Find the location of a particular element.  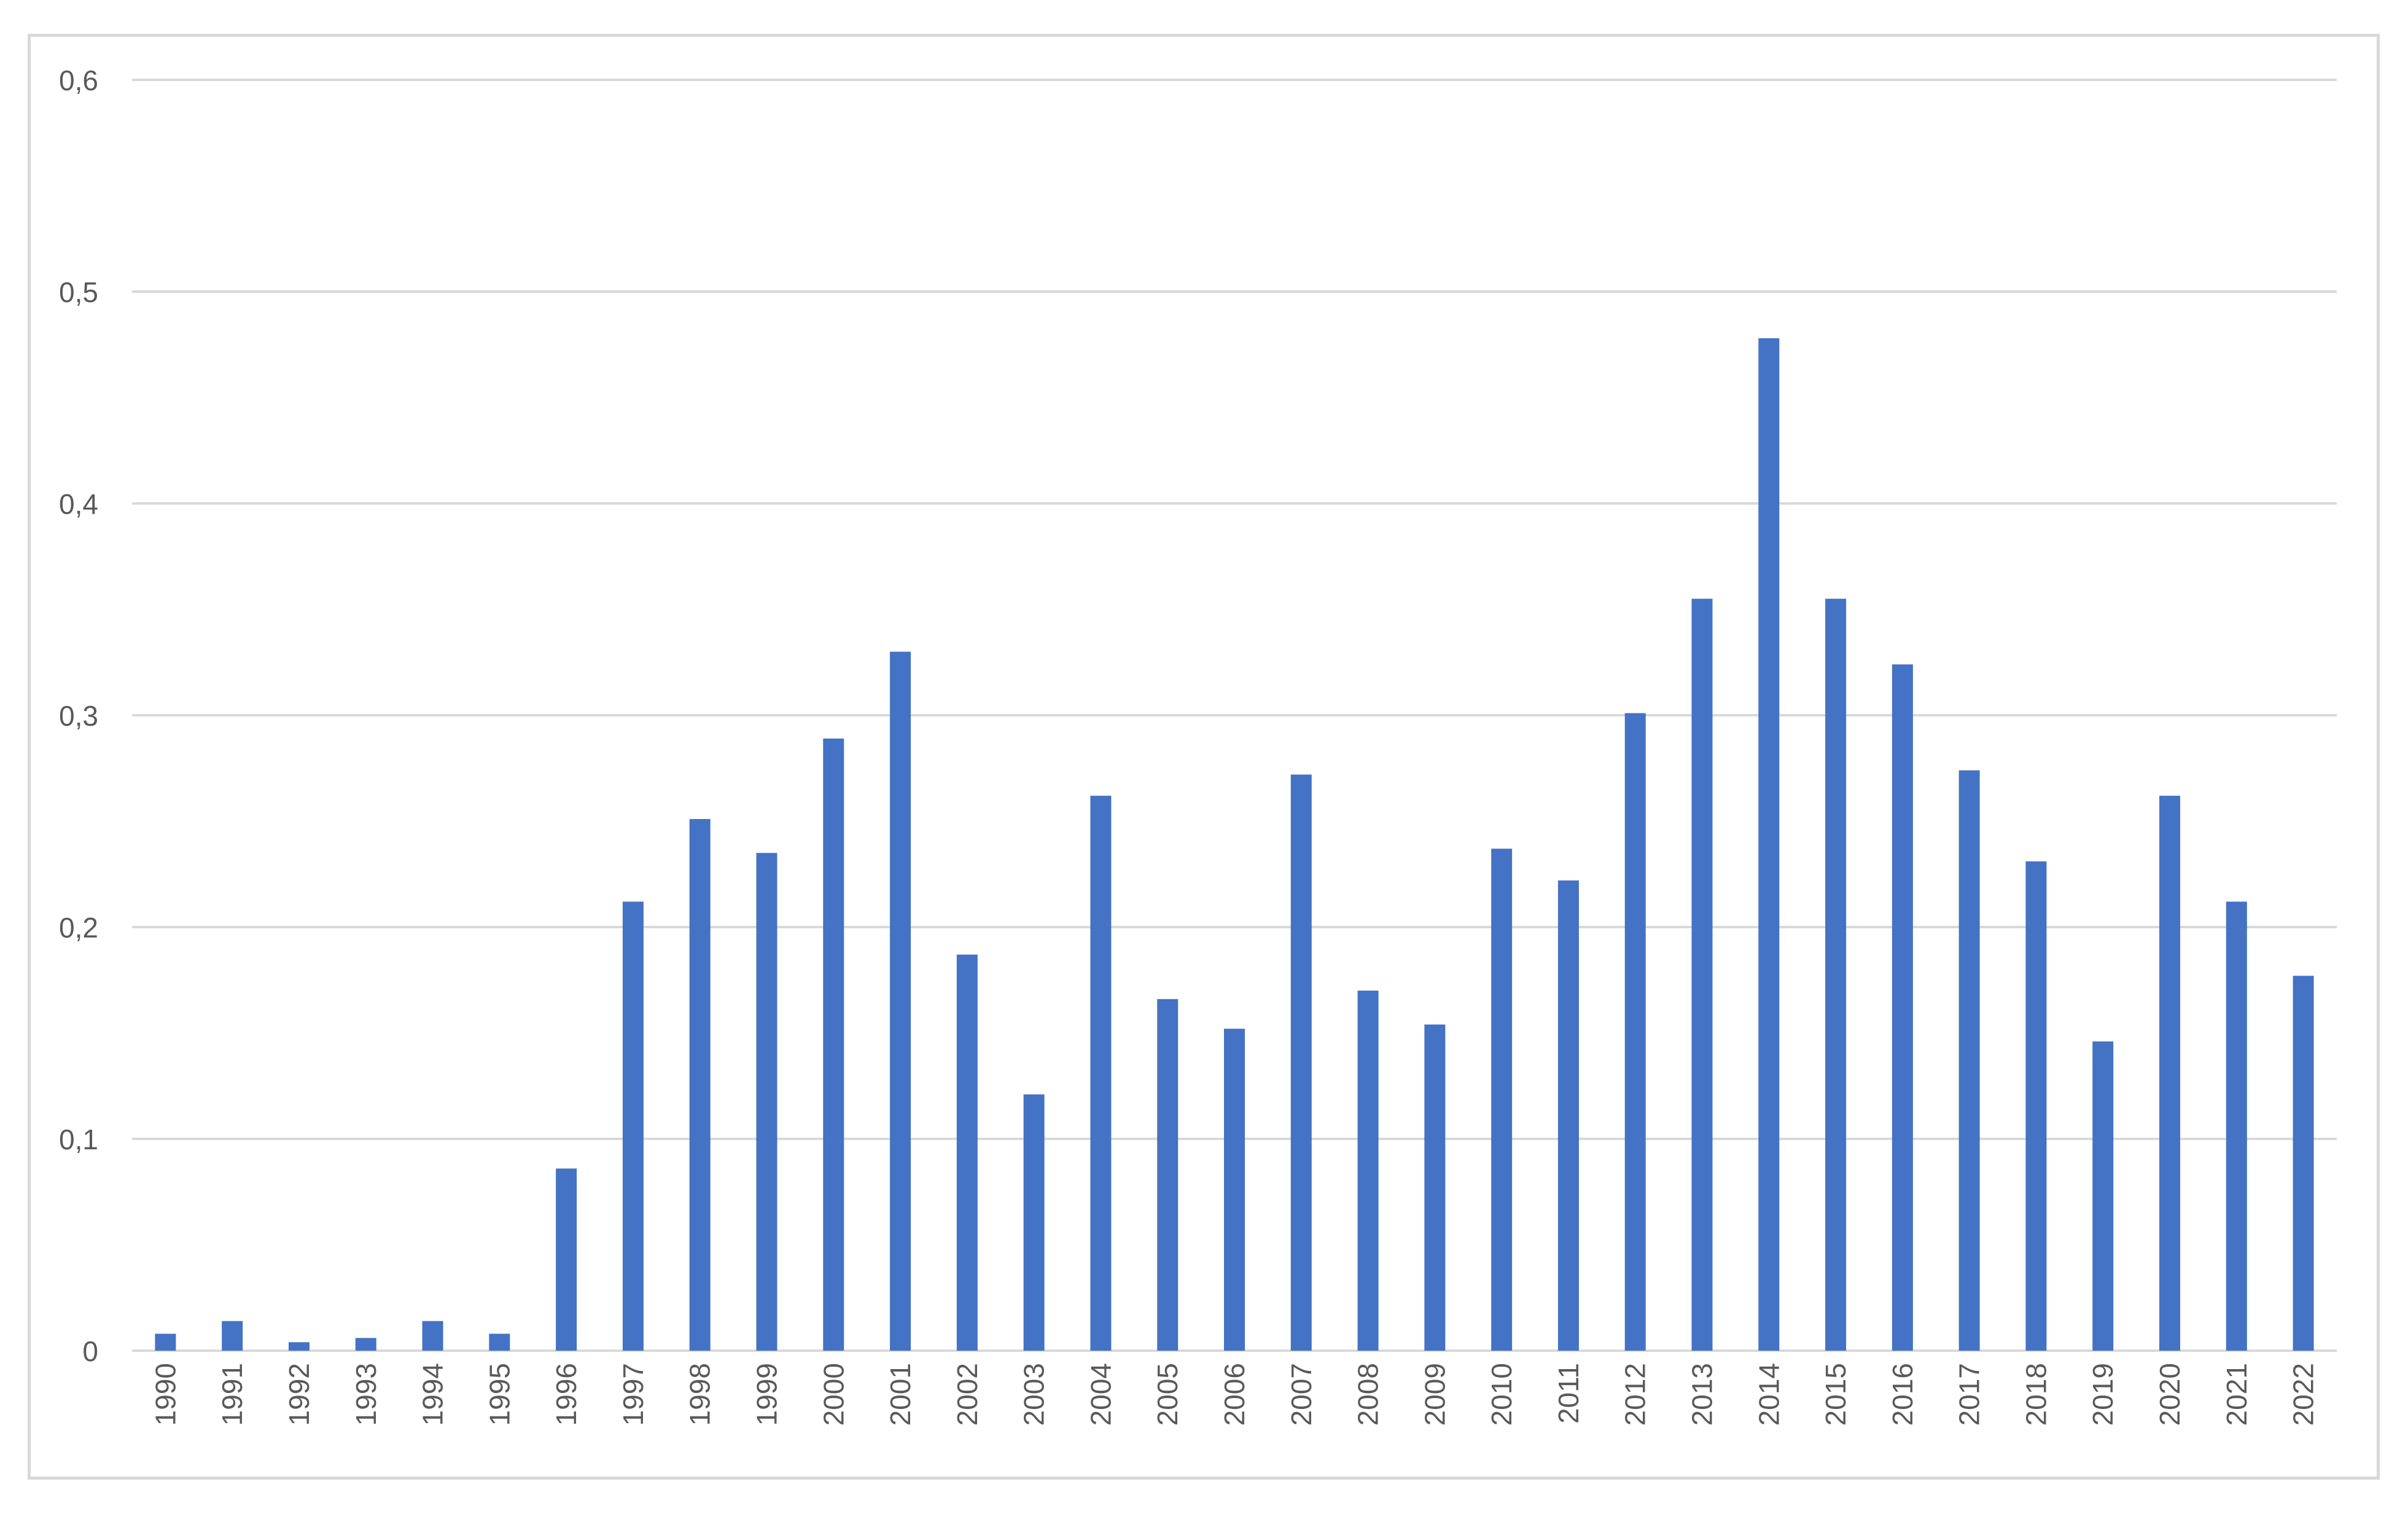

bar-1991 is located at coordinates (232, 1336).